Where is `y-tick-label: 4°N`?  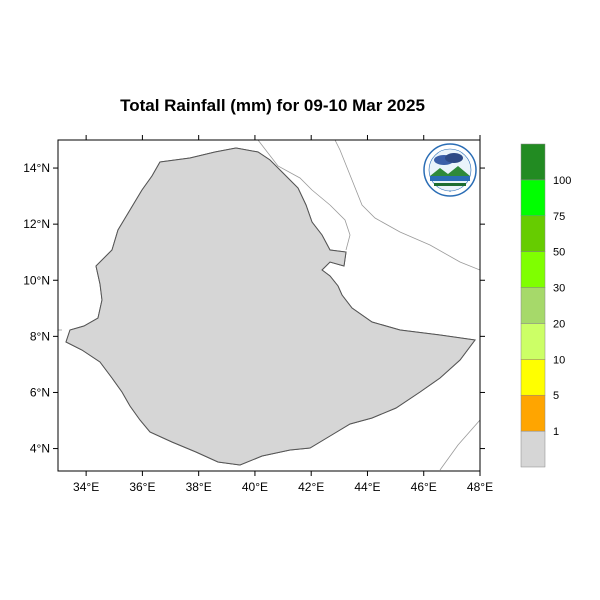
y-tick-label: 4°N is located at coordinates (40, 449).